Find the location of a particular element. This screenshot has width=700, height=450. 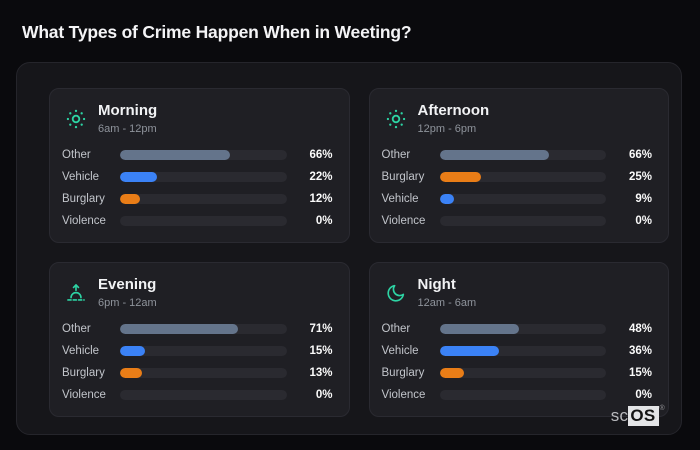

card-header: Afternoon 12pm - 6pm is located at coordinates (519, 118).